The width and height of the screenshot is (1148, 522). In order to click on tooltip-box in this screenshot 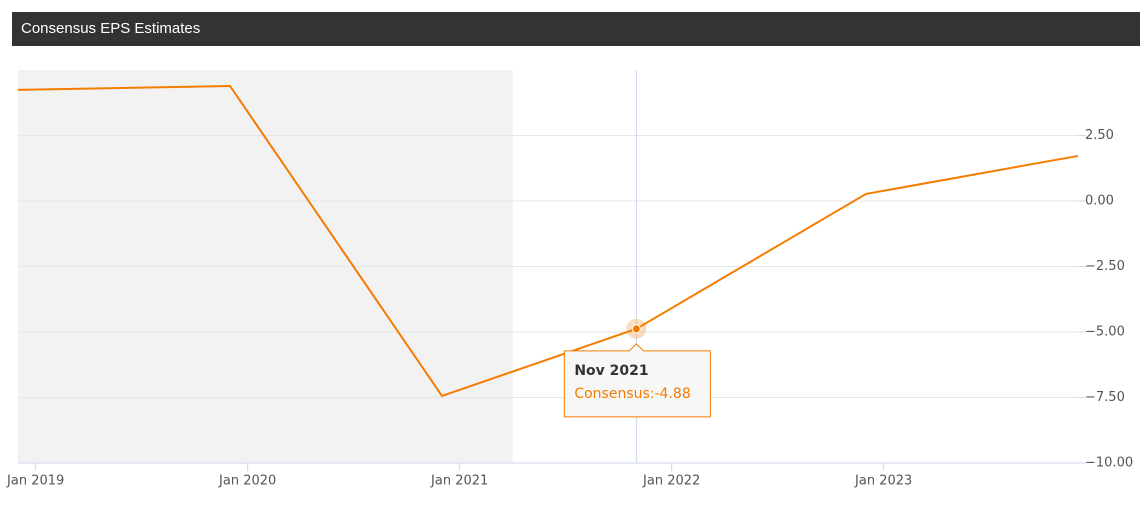, I will do `click(637, 380)`.